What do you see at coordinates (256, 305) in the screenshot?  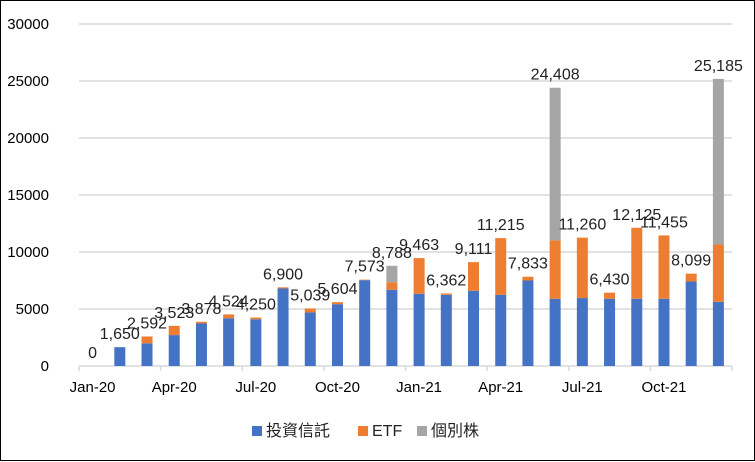 I see `data-label-total: 4,250` at bounding box center [256, 305].